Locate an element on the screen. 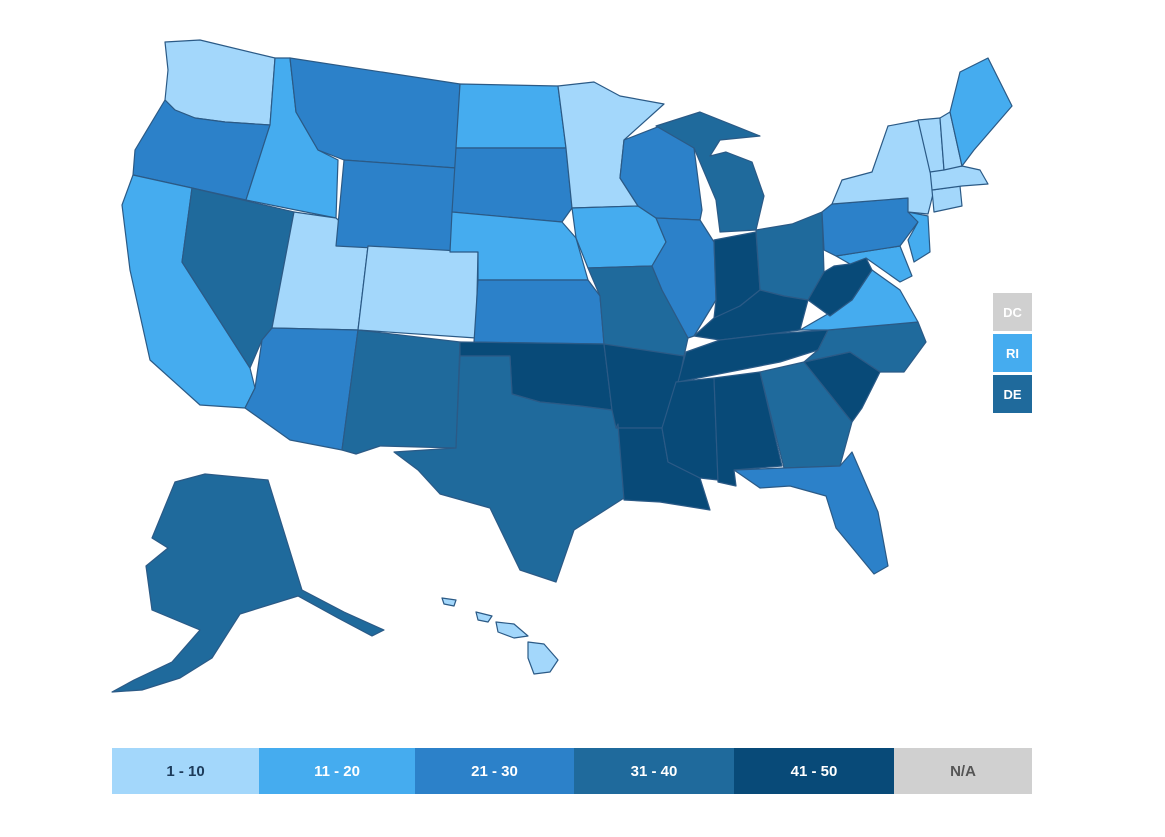 This screenshot has width=1165, height=837. state-ny is located at coordinates (883, 167).